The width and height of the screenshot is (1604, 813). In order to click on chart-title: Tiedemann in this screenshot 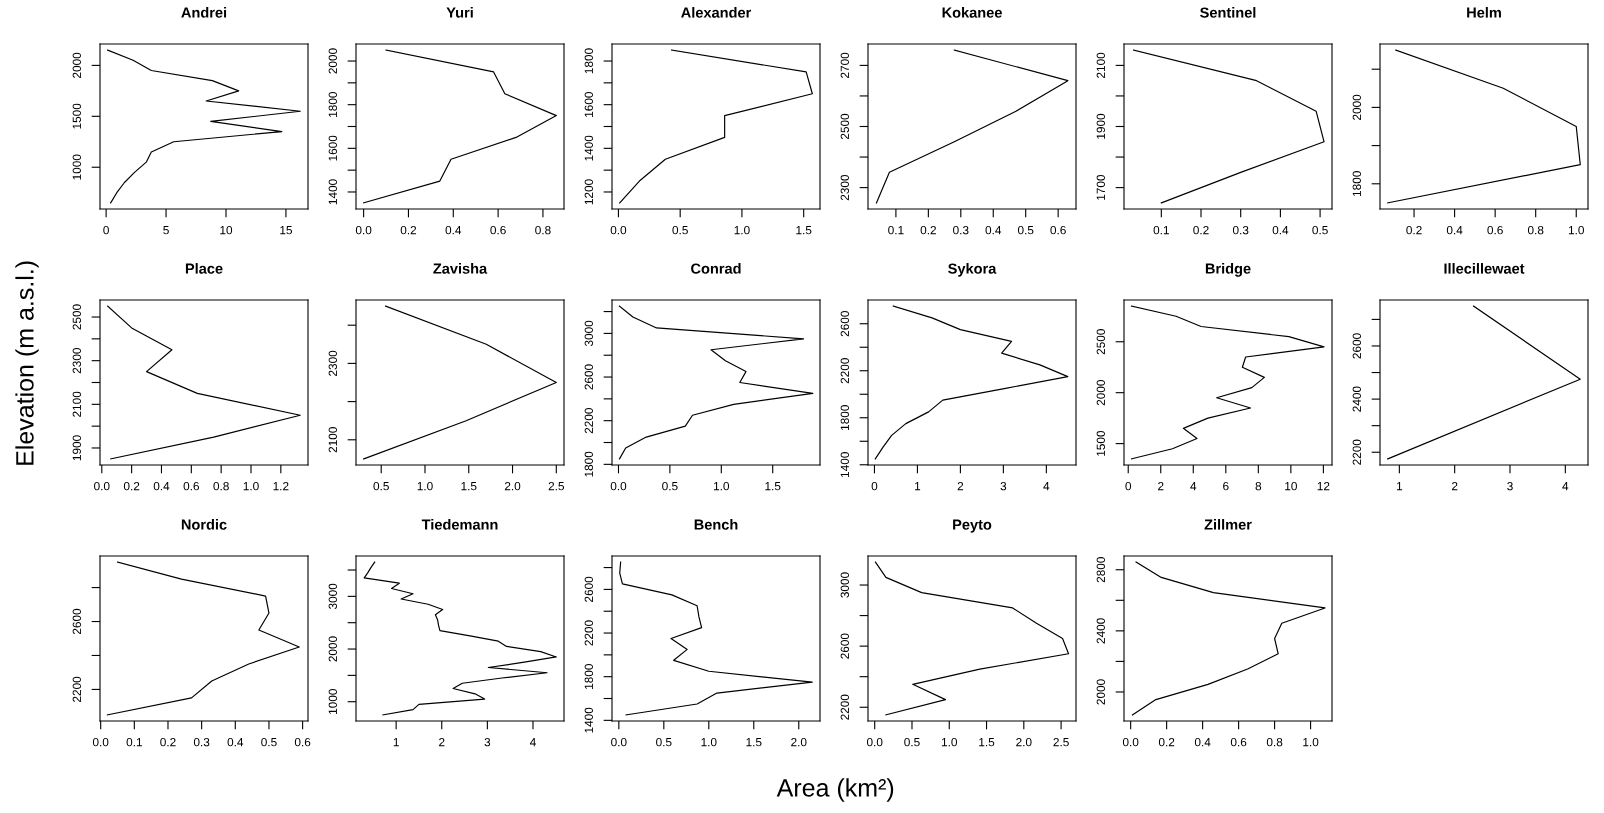, I will do `click(459, 524)`.